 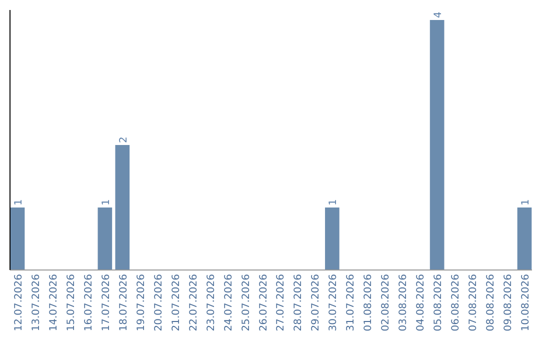 I want to click on x-tick-label: 27.07.2026, so click(x=281, y=303).